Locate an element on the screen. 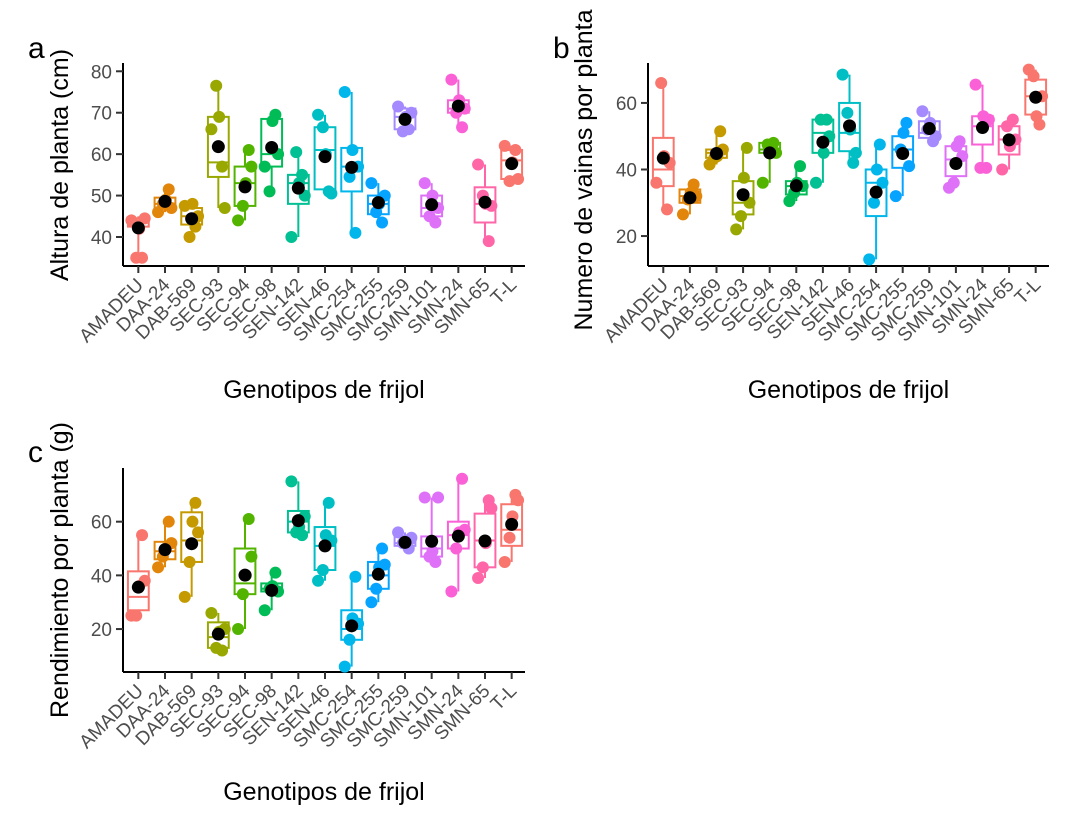 This screenshot has height=836, width=1078. y-axis-title: Numero de vainas por planta is located at coordinates (584, 169).